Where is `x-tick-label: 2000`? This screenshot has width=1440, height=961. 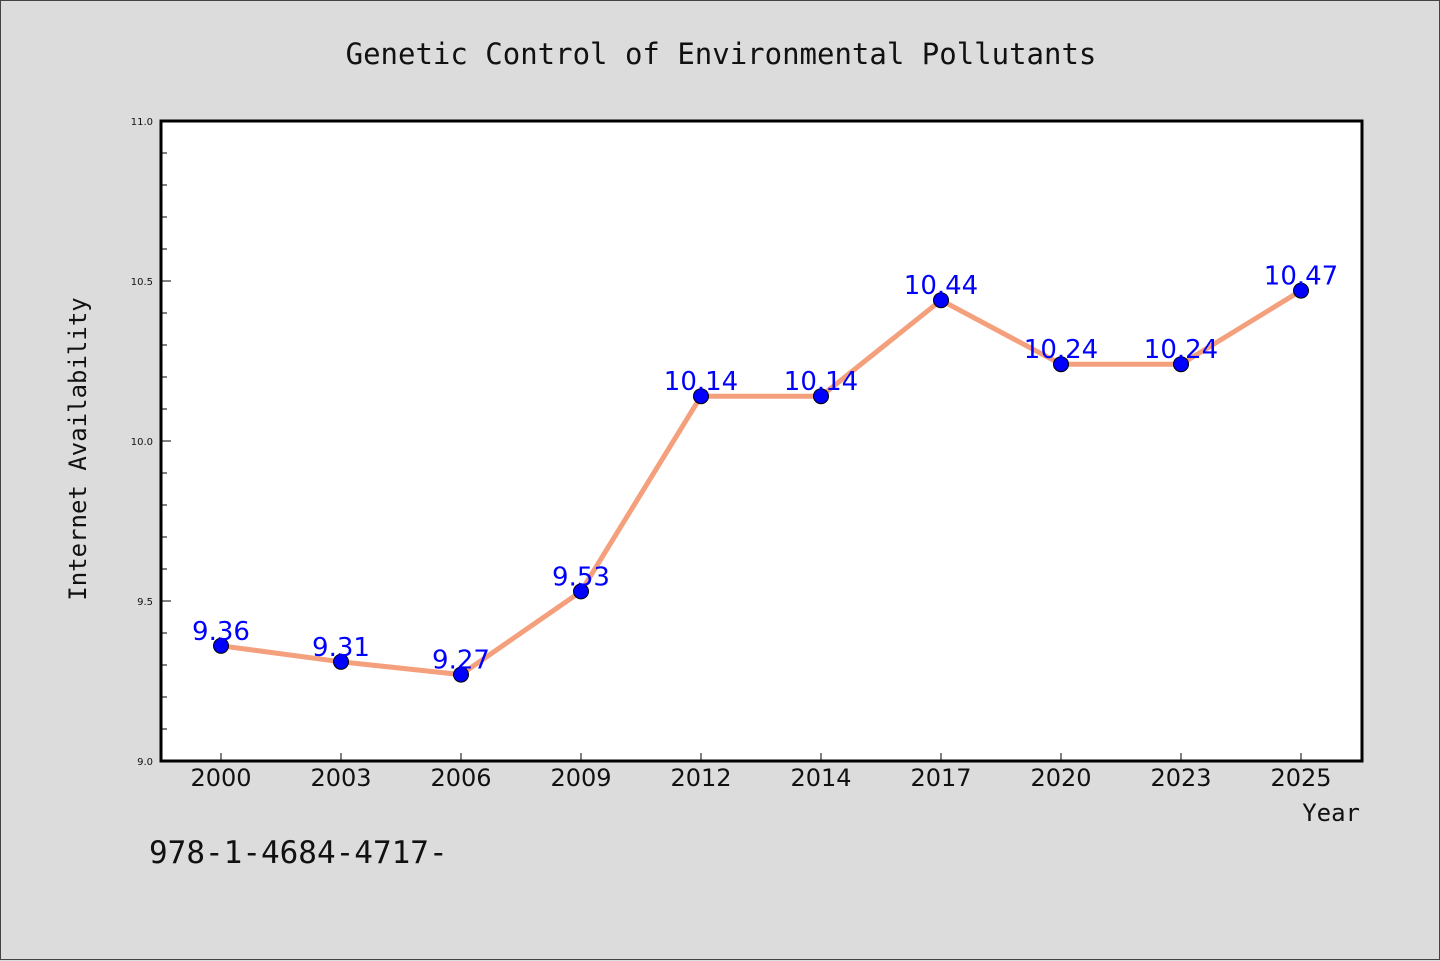 x-tick-label: 2000 is located at coordinates (220, 778).